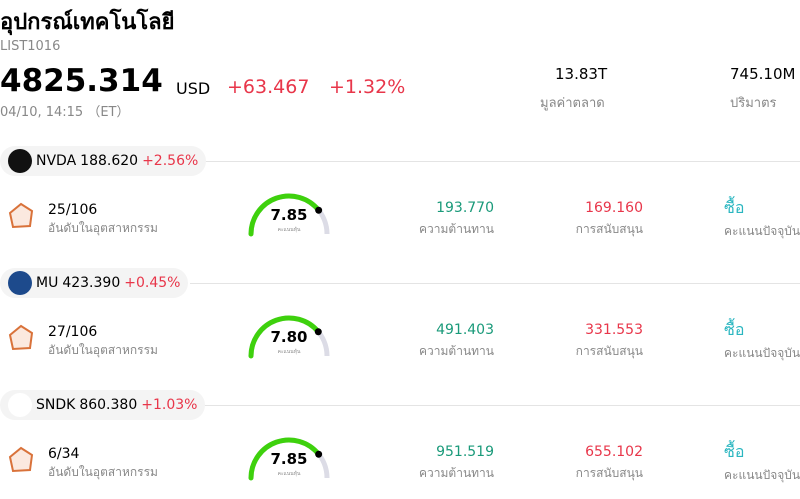  I want to click on rank: 25/106, so click(73, 210).